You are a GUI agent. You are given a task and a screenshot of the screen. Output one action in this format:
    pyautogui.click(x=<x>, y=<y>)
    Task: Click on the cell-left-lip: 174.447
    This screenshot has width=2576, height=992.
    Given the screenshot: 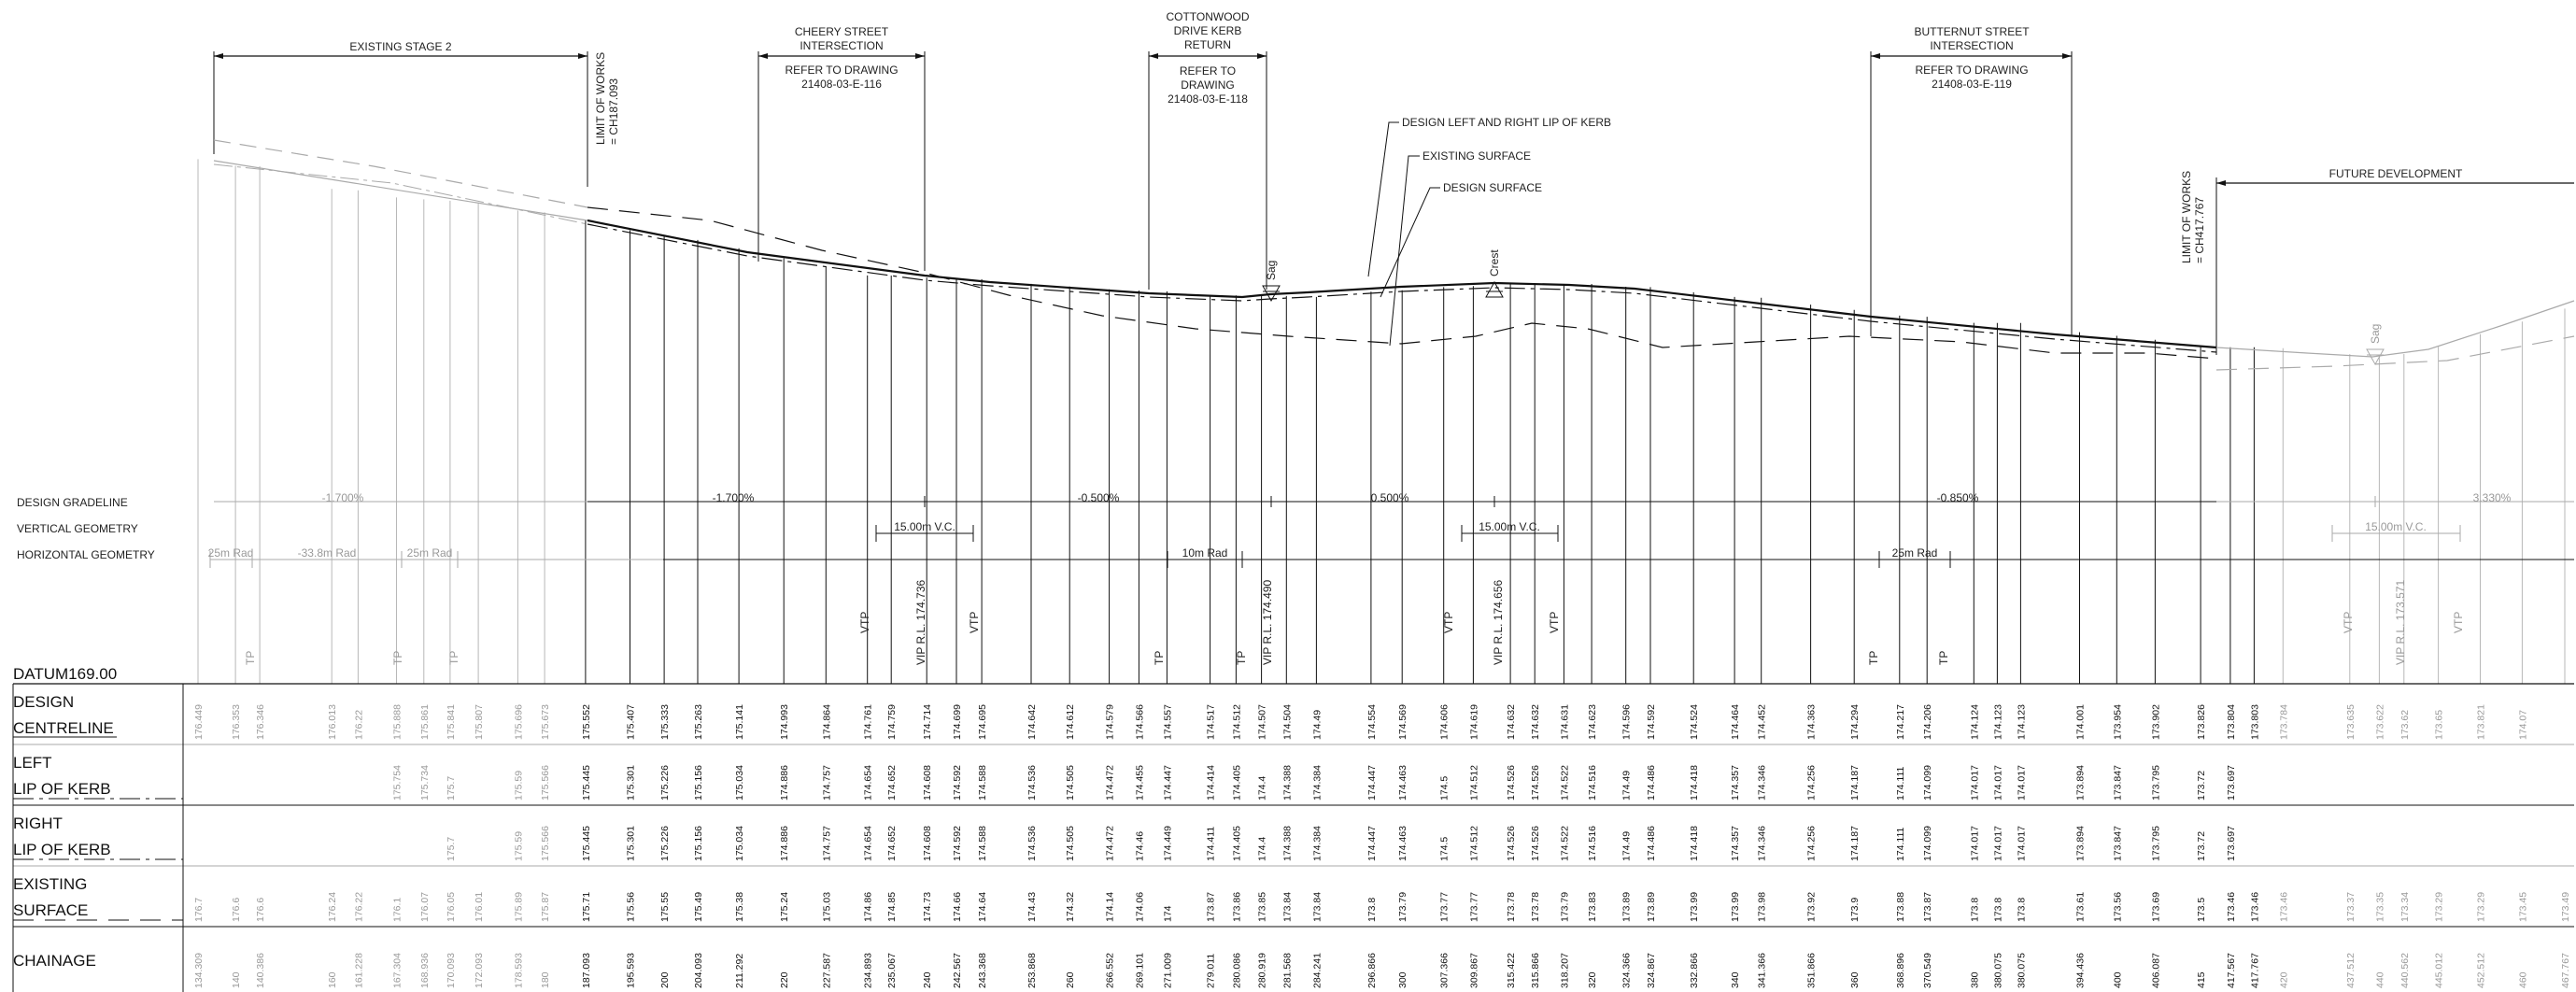 What is the action you would take?
    pyautogui.click(x=1167, y=783)
    